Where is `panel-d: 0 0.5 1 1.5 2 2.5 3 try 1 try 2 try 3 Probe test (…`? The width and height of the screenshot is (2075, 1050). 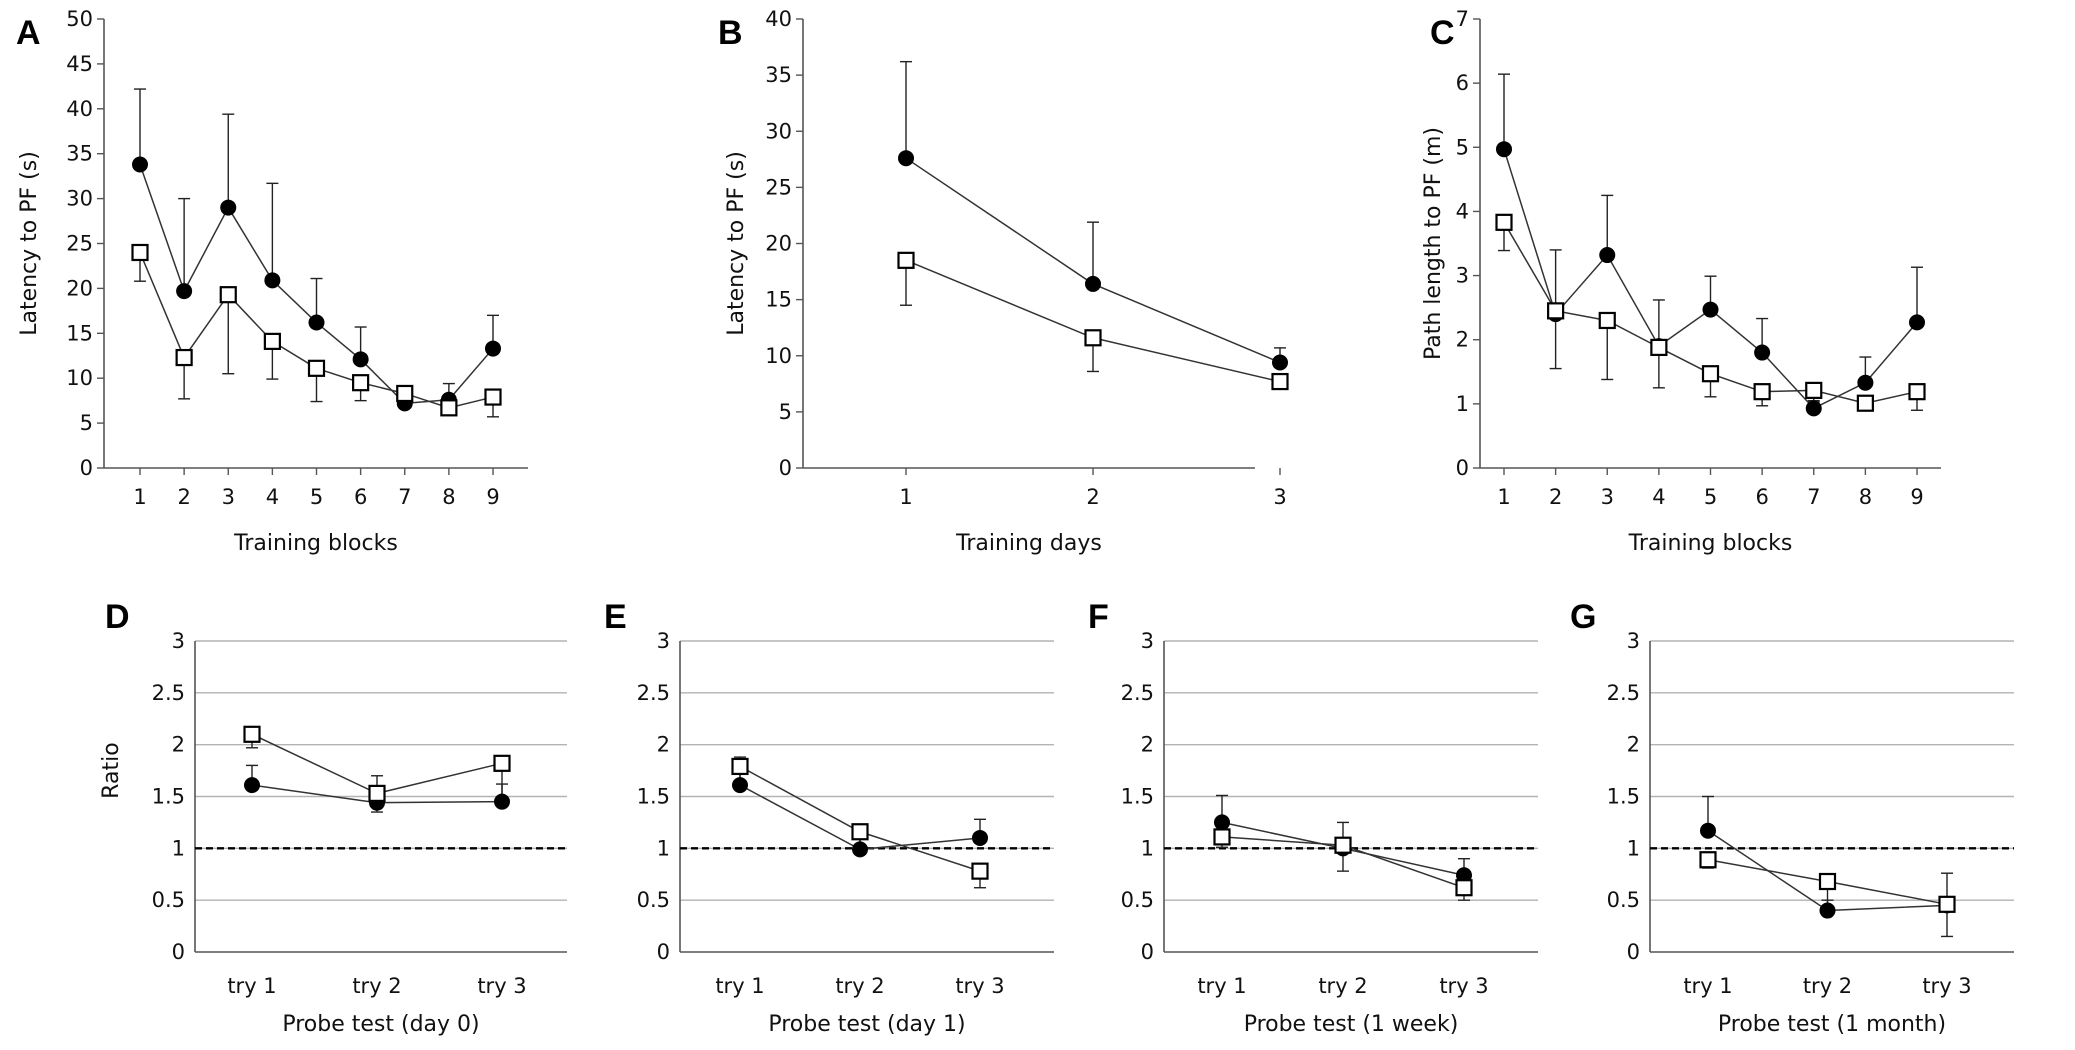 panel-d: 0 0.5 1 1.5 2 2.5 3 try 1 try 2 try 3 Probe test (… is located at coordinates (333, 817).